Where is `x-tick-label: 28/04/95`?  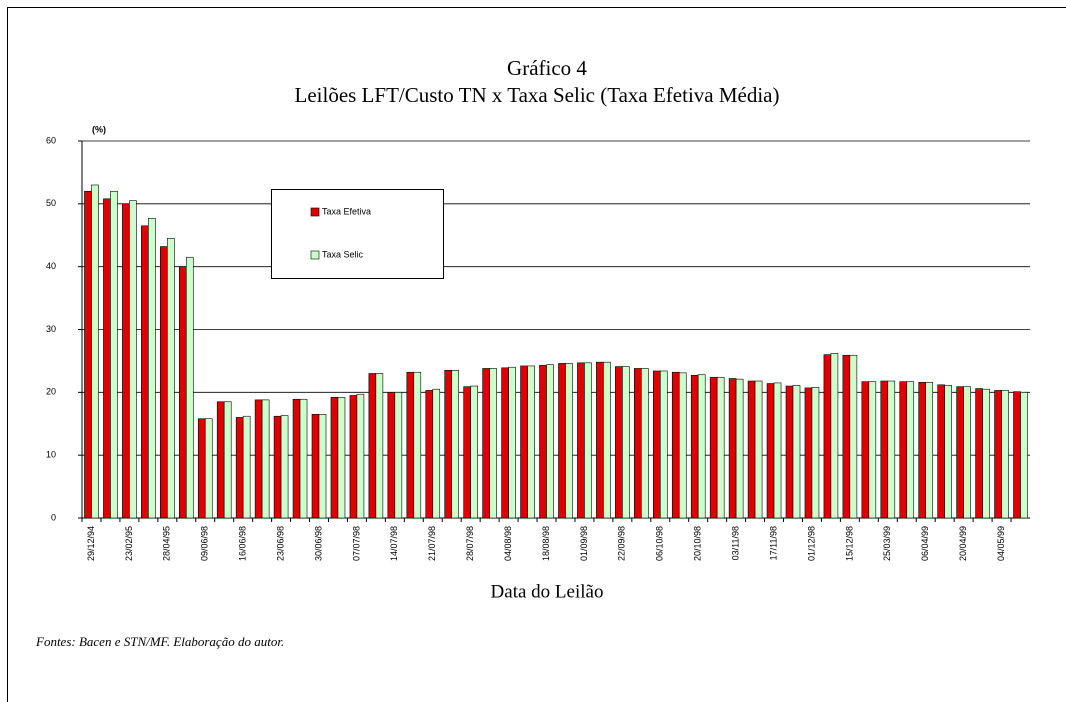 x-tick-label: 28/04/95 is located at coordinates (167, 543).